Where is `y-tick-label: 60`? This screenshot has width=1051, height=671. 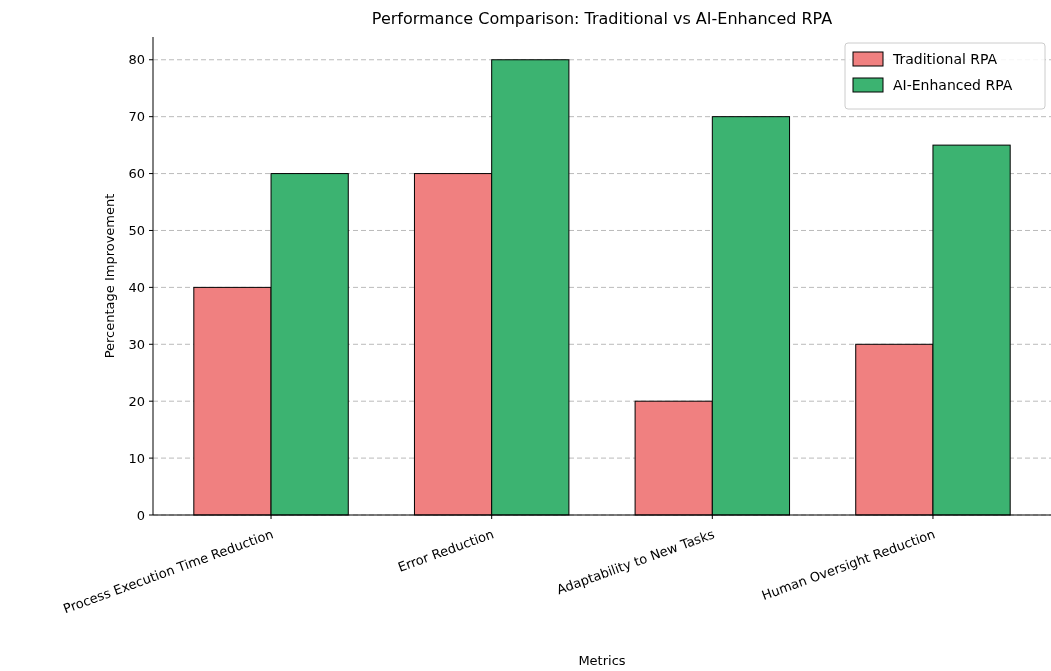
y-tick-label: 60 is located at coordinates (136, 174).